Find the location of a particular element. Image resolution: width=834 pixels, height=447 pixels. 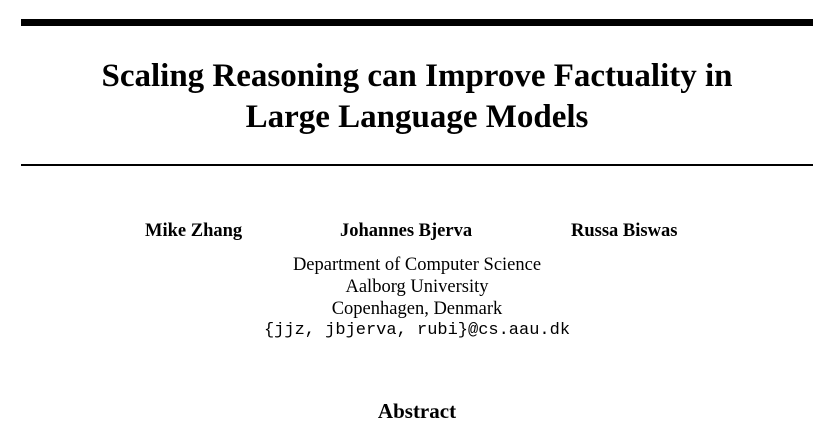

author-name: Russa Biswas is located at coordinates (624, 231).